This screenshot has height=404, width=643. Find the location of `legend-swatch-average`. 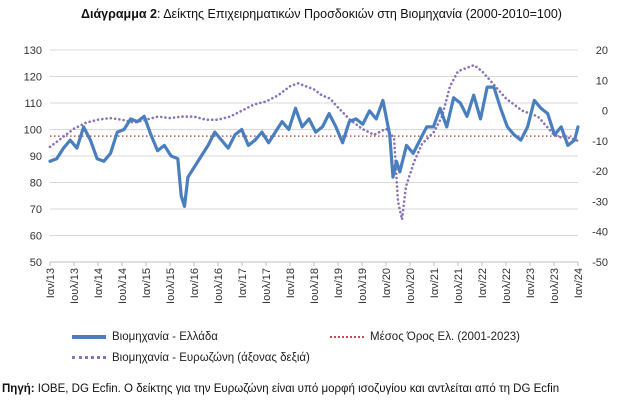

legend-swatch-average is located at coordinates (347, 336).